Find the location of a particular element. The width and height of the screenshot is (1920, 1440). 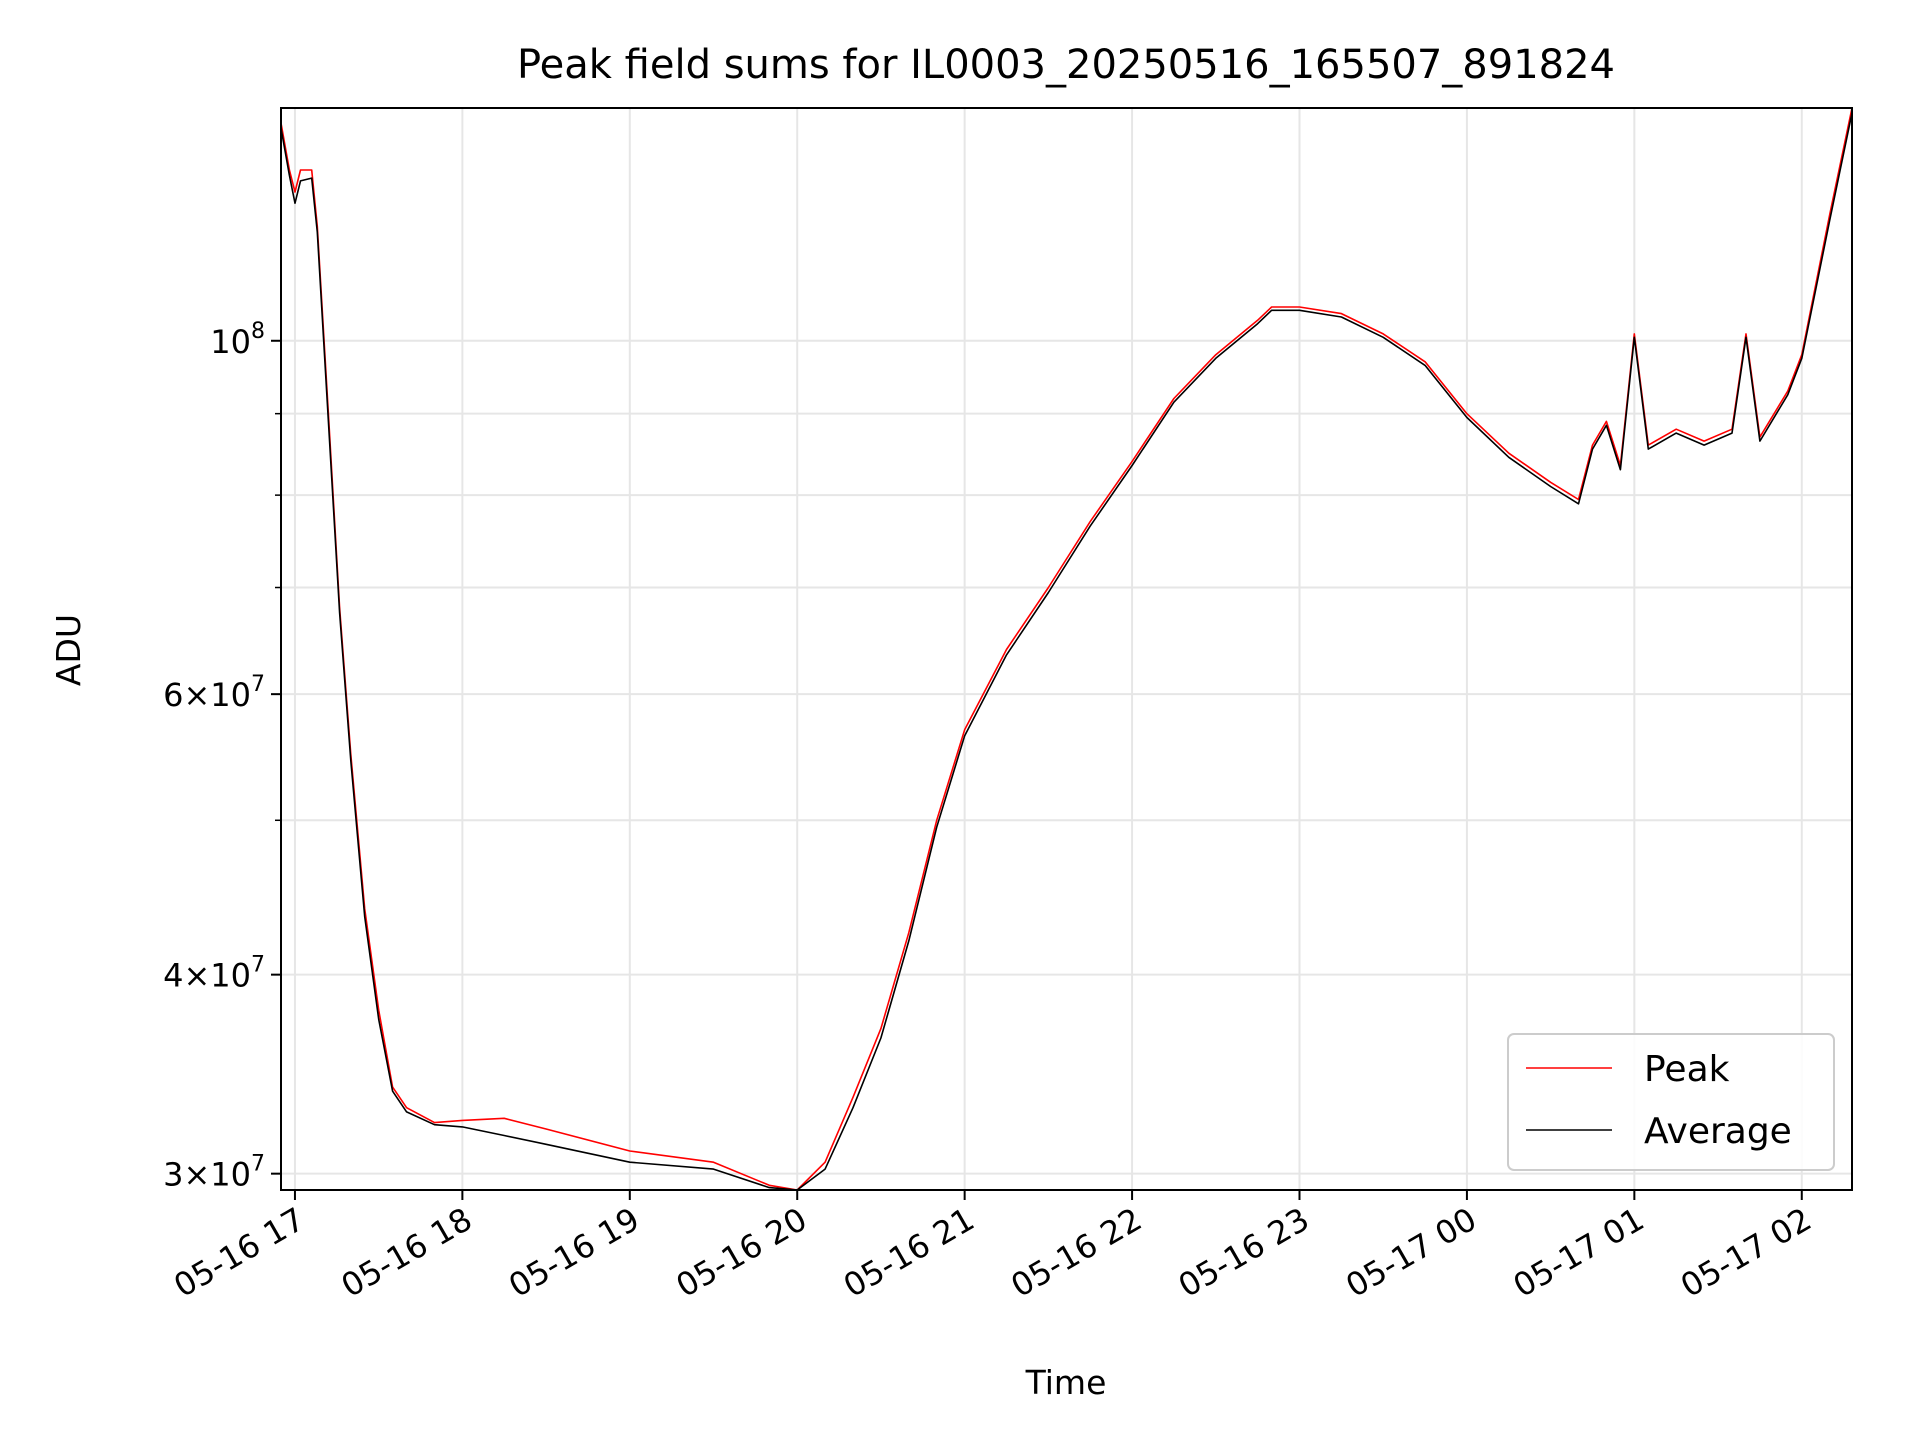

y-tick-label: 6×107 is located at coordinates (214, 693).